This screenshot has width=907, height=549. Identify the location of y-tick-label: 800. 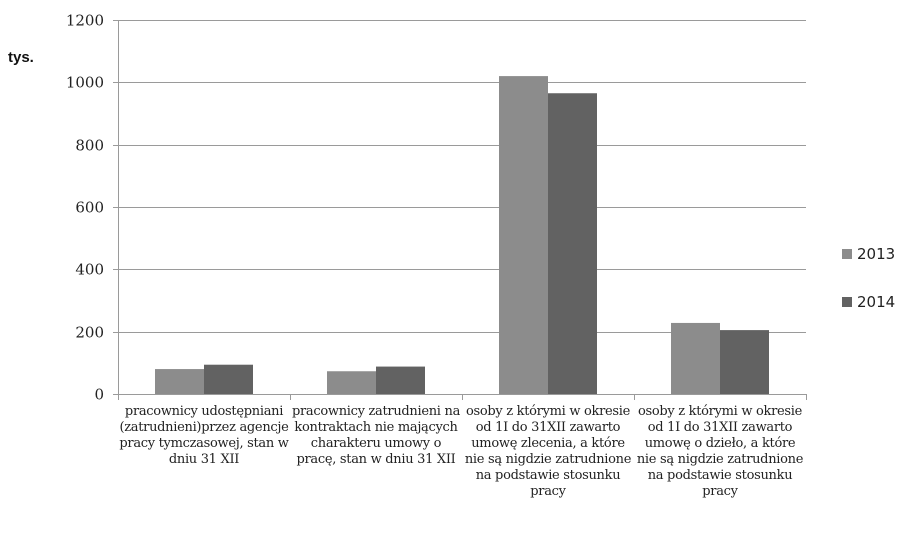
(89, 146).